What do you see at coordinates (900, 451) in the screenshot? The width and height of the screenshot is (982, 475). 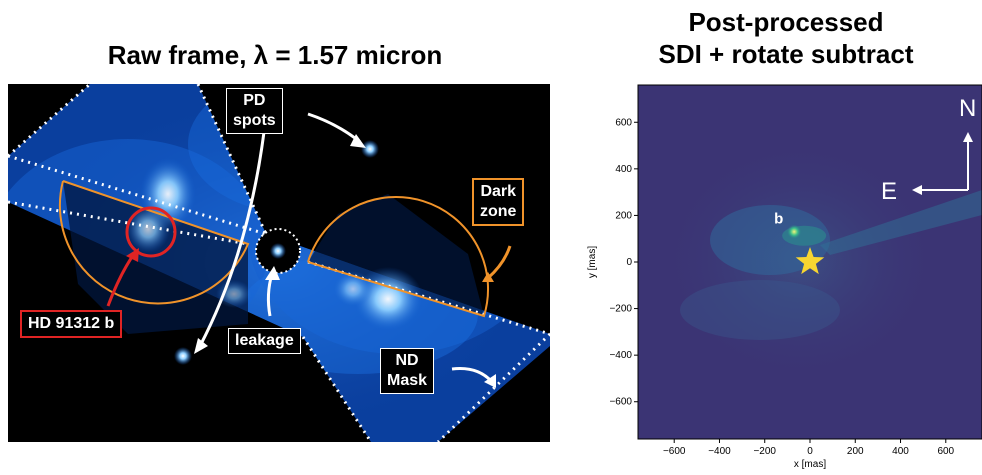 I see `x-tick-label: 400` at bounding box center [900, 451].